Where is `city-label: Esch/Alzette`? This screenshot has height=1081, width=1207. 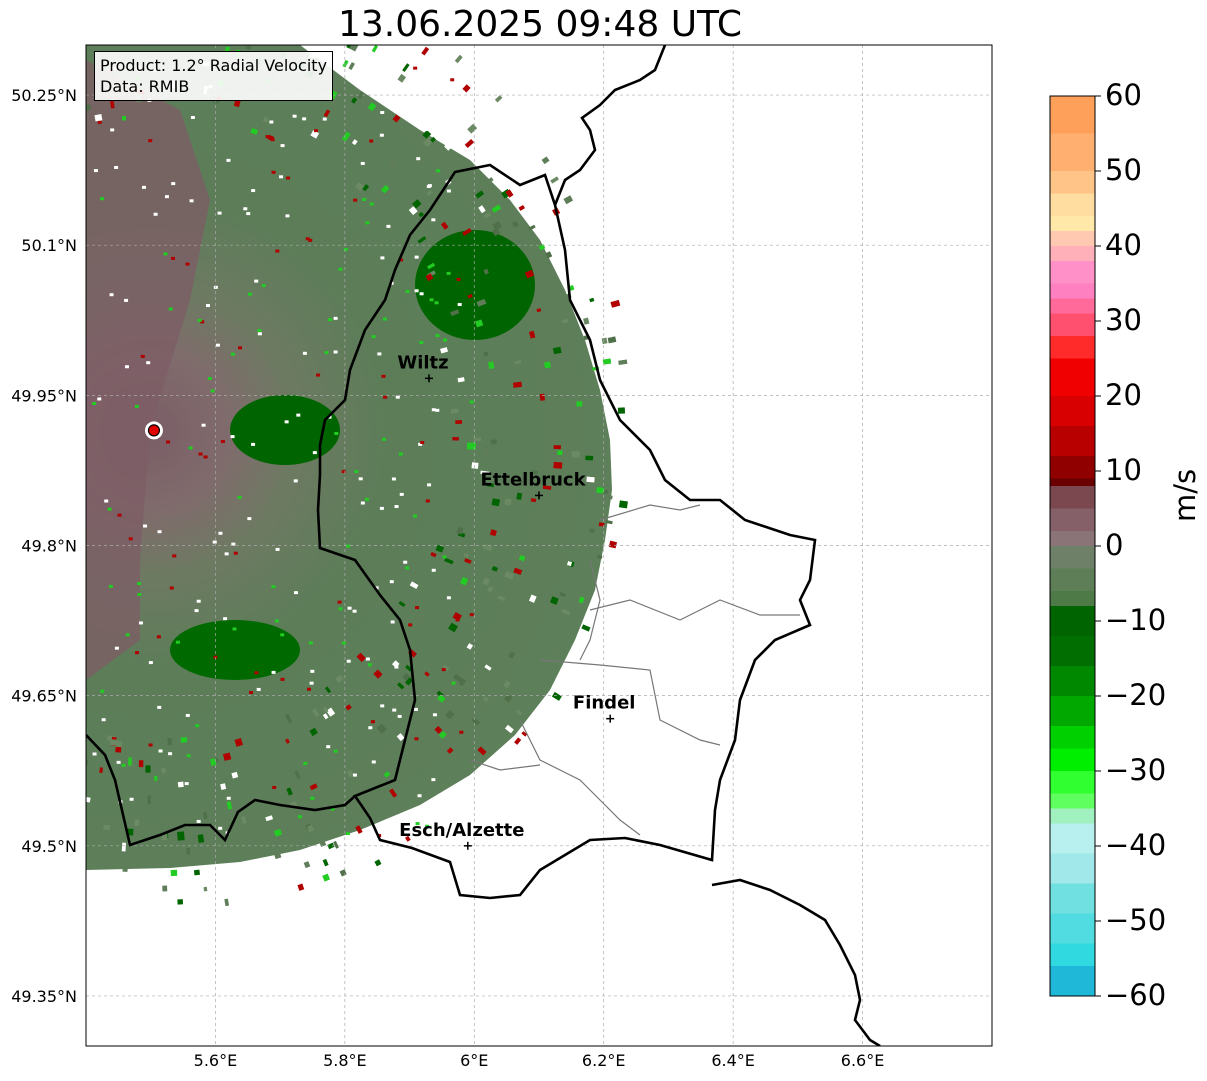 city-label: Esch/Alzette is located at coordinates (461, 830).